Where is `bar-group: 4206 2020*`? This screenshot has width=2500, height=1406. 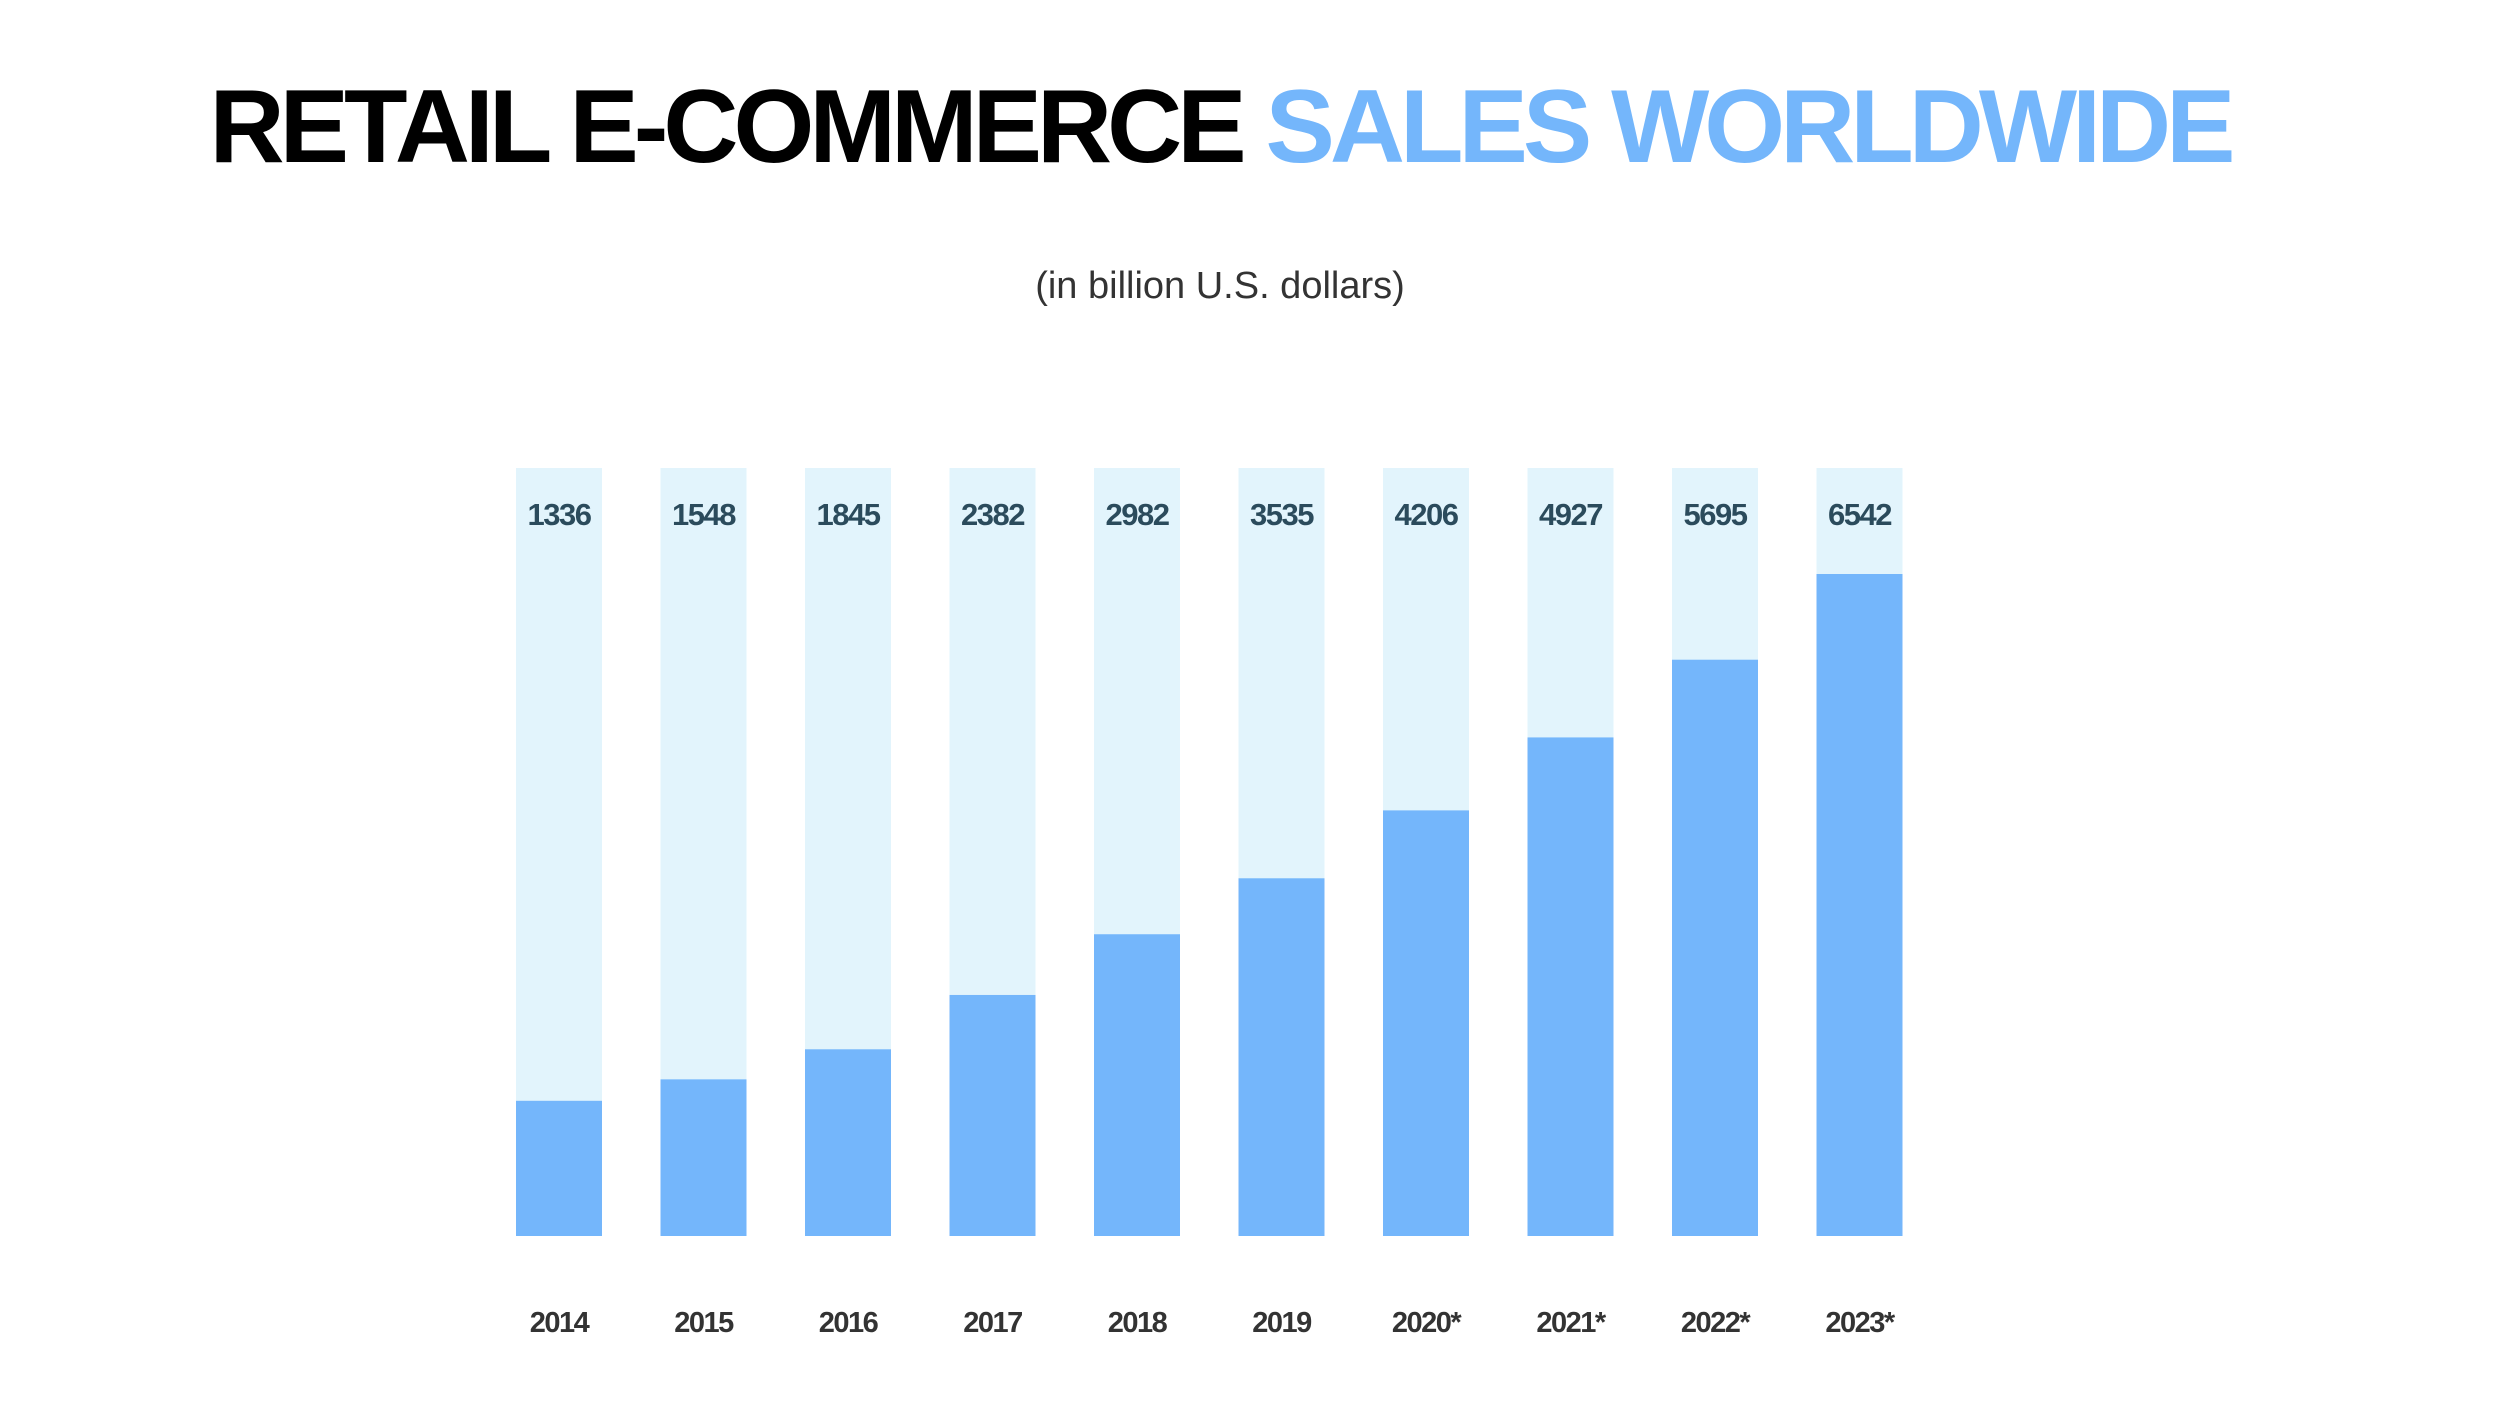 bar-group: 4206 2020* is located at coordinates (1426, 903).